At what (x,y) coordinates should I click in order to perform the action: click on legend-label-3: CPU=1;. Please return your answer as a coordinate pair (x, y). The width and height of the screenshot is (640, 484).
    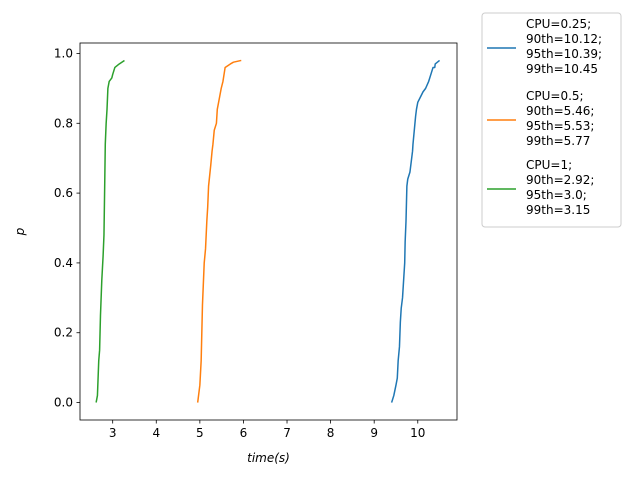
    Looking at the image, I should click on (549, 165).